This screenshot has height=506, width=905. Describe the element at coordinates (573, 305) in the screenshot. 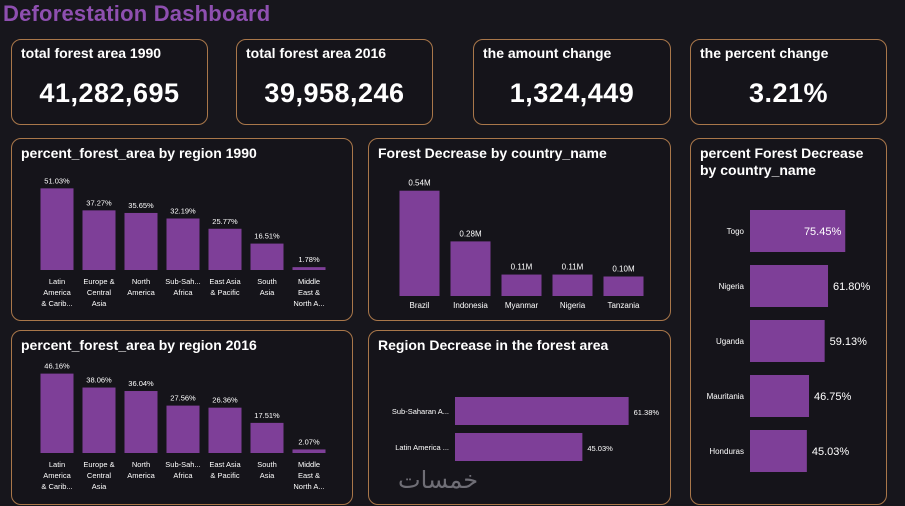

I see `tick-label: Nigeria` at that location.